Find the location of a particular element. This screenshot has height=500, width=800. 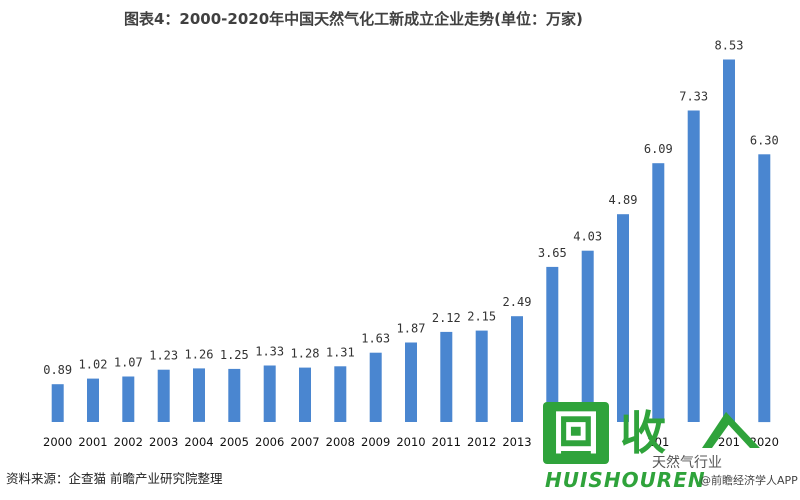

value-label-2004: 1.26 is located at coordinates (199, 354).